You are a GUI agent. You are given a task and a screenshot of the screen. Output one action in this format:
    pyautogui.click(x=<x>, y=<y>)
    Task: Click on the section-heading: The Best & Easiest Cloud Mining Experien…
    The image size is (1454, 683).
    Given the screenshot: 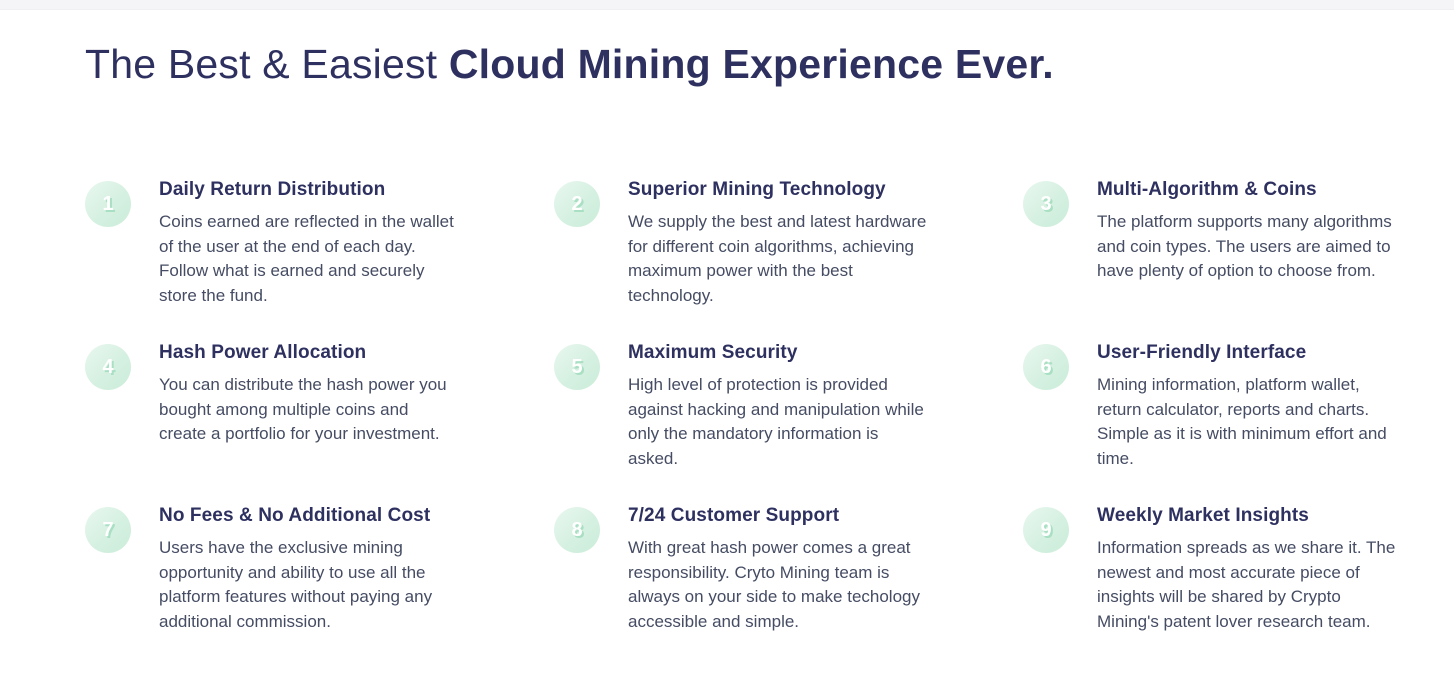 What is the action you would take?
    pyautogui.click(x=740, y=64)
    